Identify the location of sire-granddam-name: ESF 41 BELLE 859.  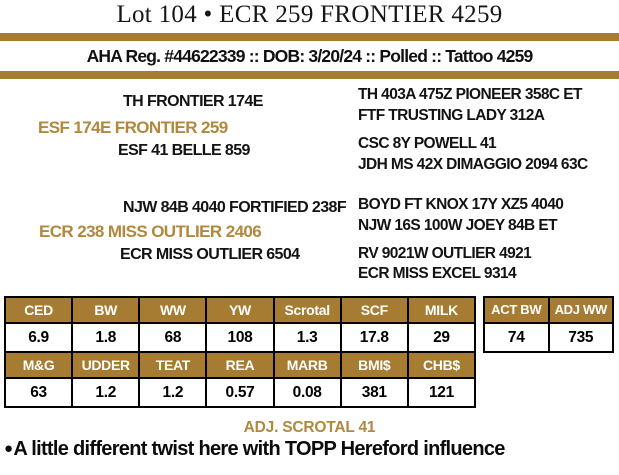
(184, 150).